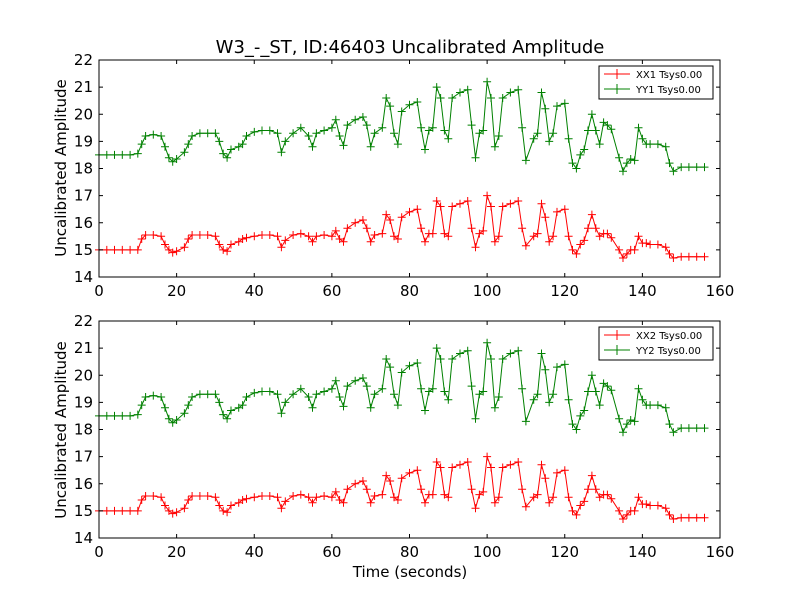  I want to click on bottom-legend: XX2 Tsys0.00 YY2 Tsys0.00, so click(656, 343).